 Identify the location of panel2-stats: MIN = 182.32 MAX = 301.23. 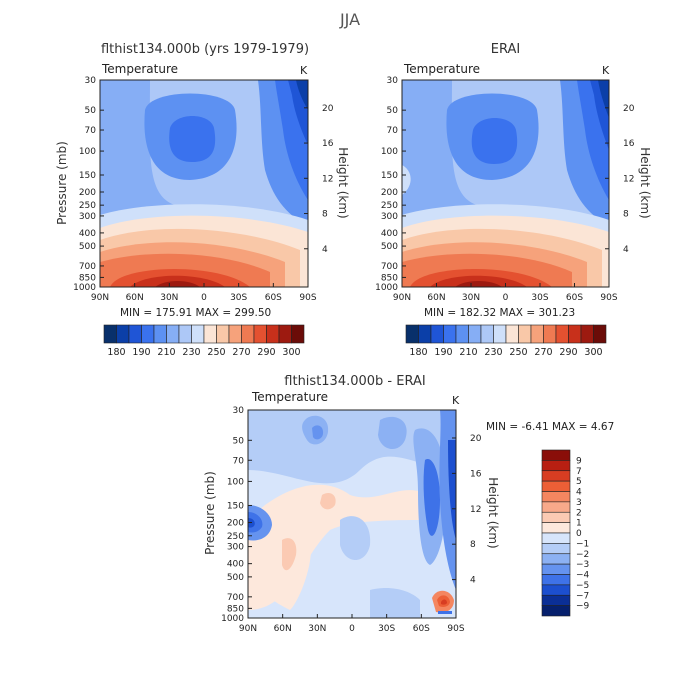
(500, 313).